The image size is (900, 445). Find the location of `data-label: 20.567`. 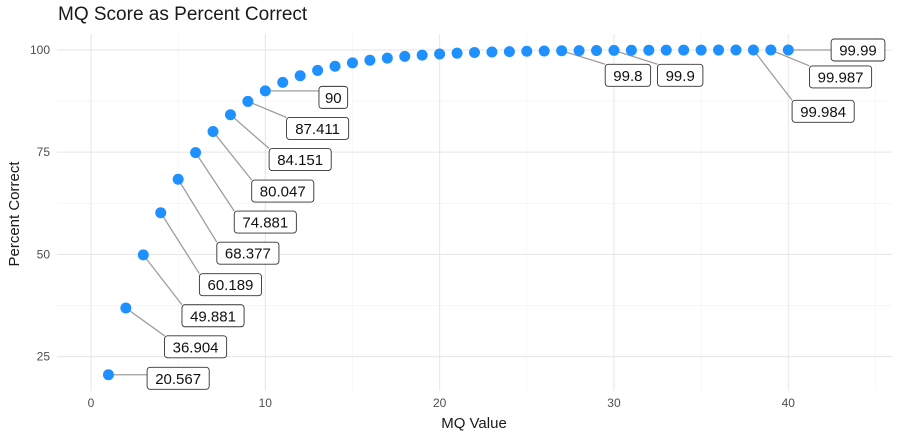

data-label: 20.567 is located at coordinates (178, 379).